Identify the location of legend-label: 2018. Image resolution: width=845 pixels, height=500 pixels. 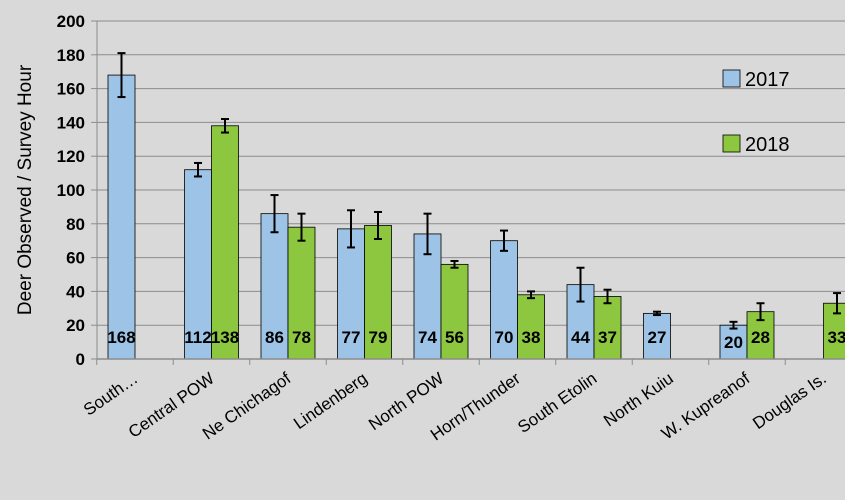
(767, 145).